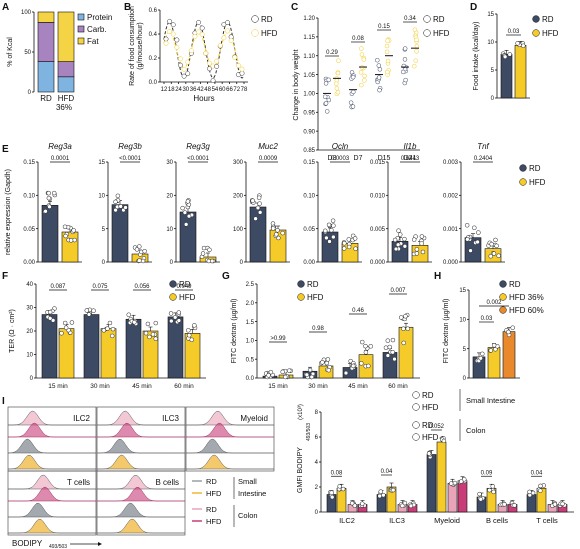 The image size is (580, 549). Describe the element at coordinates (465, 350) in the screenshot. I see `y-tick-label: 5` at that location.